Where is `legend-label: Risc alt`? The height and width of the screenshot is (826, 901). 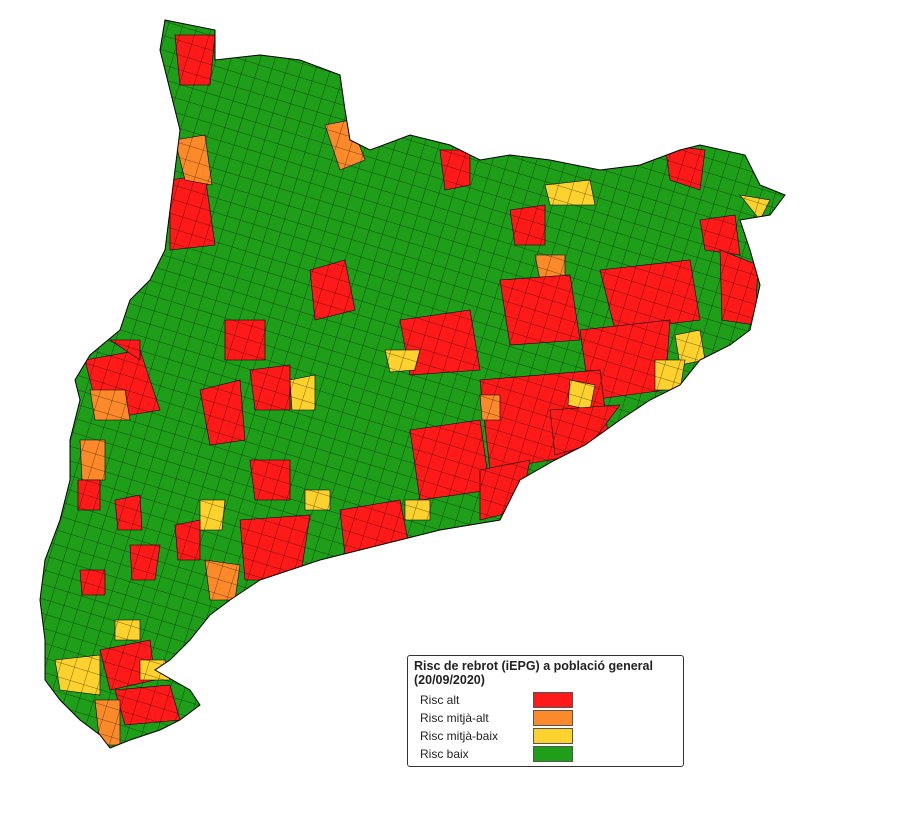 legend-label: Risc alt is located at coordinates (440, 700).